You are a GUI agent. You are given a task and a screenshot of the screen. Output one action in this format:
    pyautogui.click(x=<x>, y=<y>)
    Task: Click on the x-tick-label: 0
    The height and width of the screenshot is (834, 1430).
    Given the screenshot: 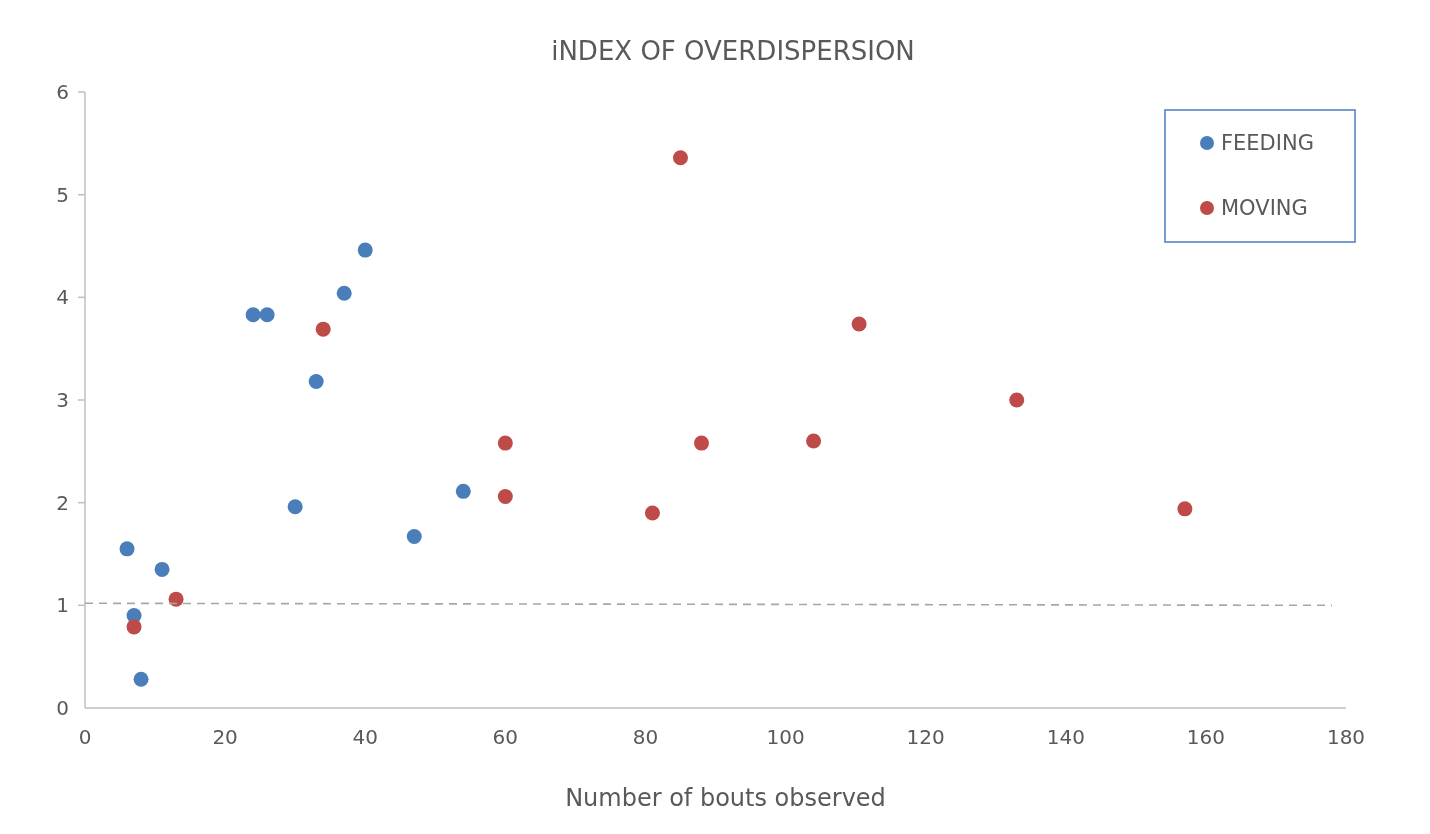 What is the action you would take?
    pyautogui.click(x=85, y=737)
    